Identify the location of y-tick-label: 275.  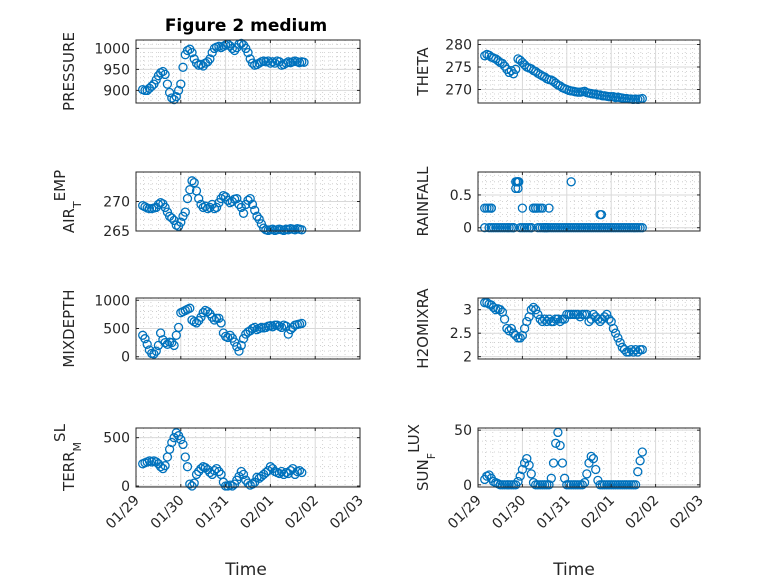
(458, 68).